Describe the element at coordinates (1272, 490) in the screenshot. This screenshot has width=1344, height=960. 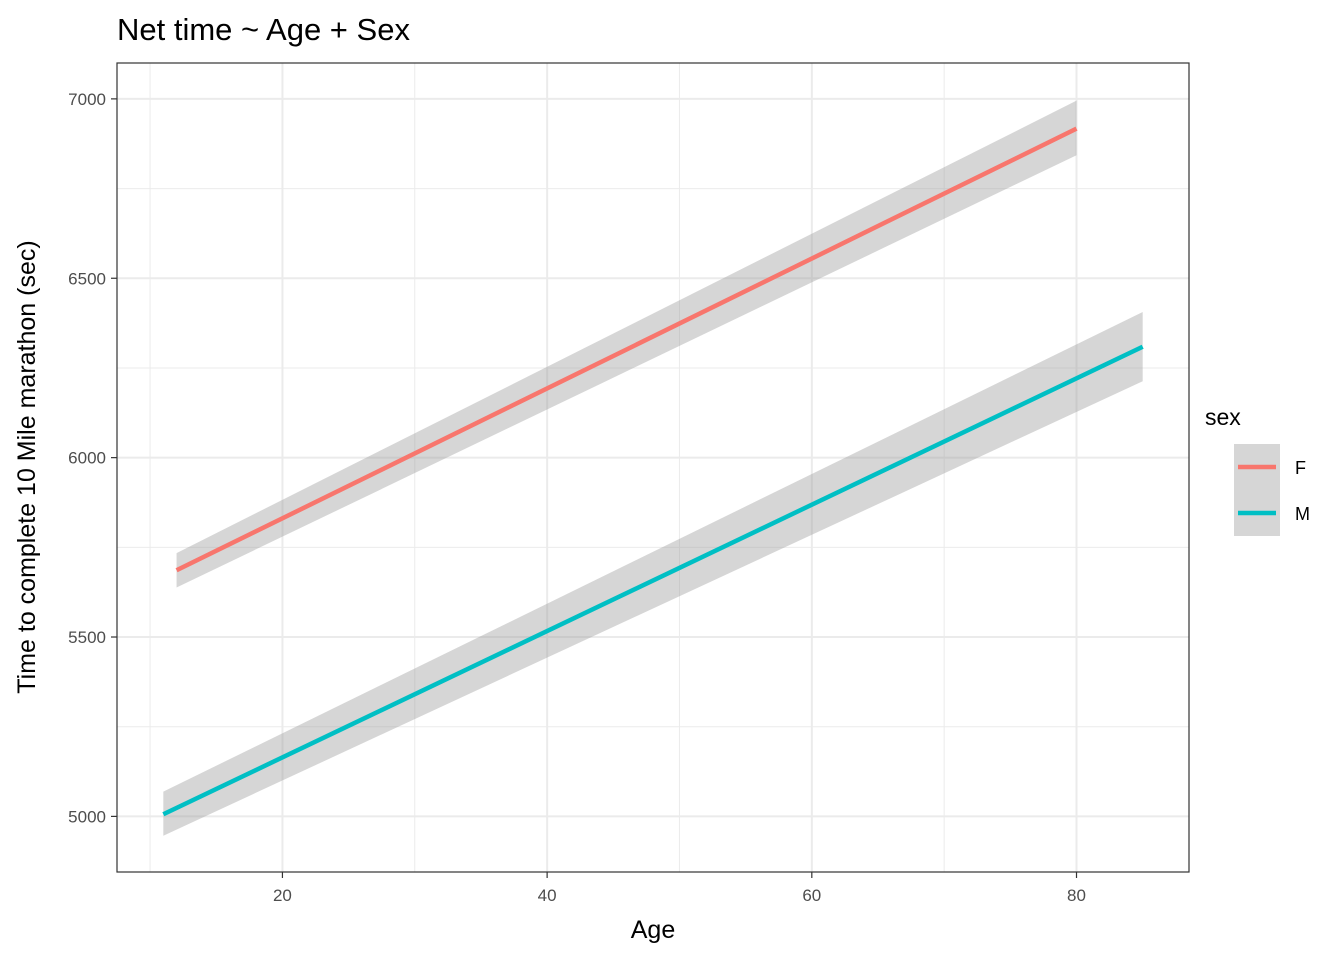
I see `legend-items: FM` at that location.